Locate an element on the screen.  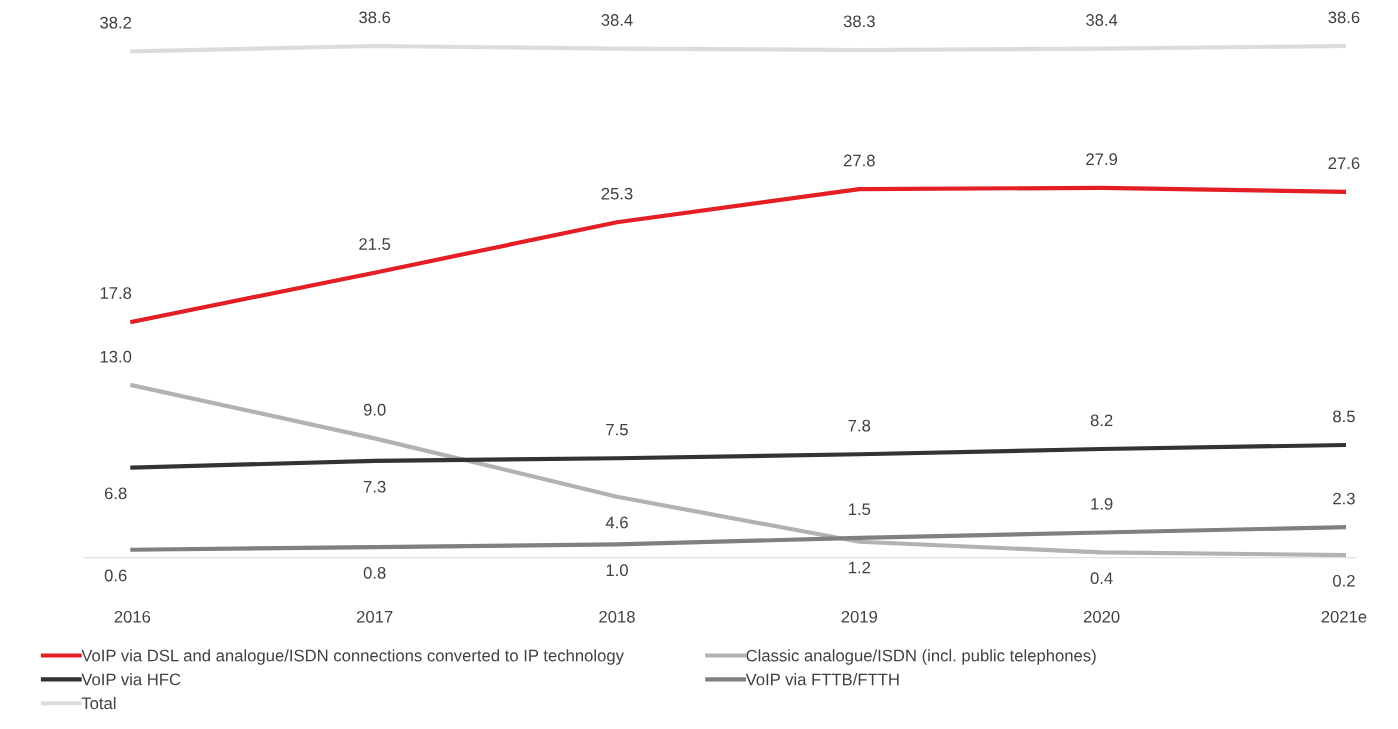
data-label: 4.6 is located at coordinates (616, 522).